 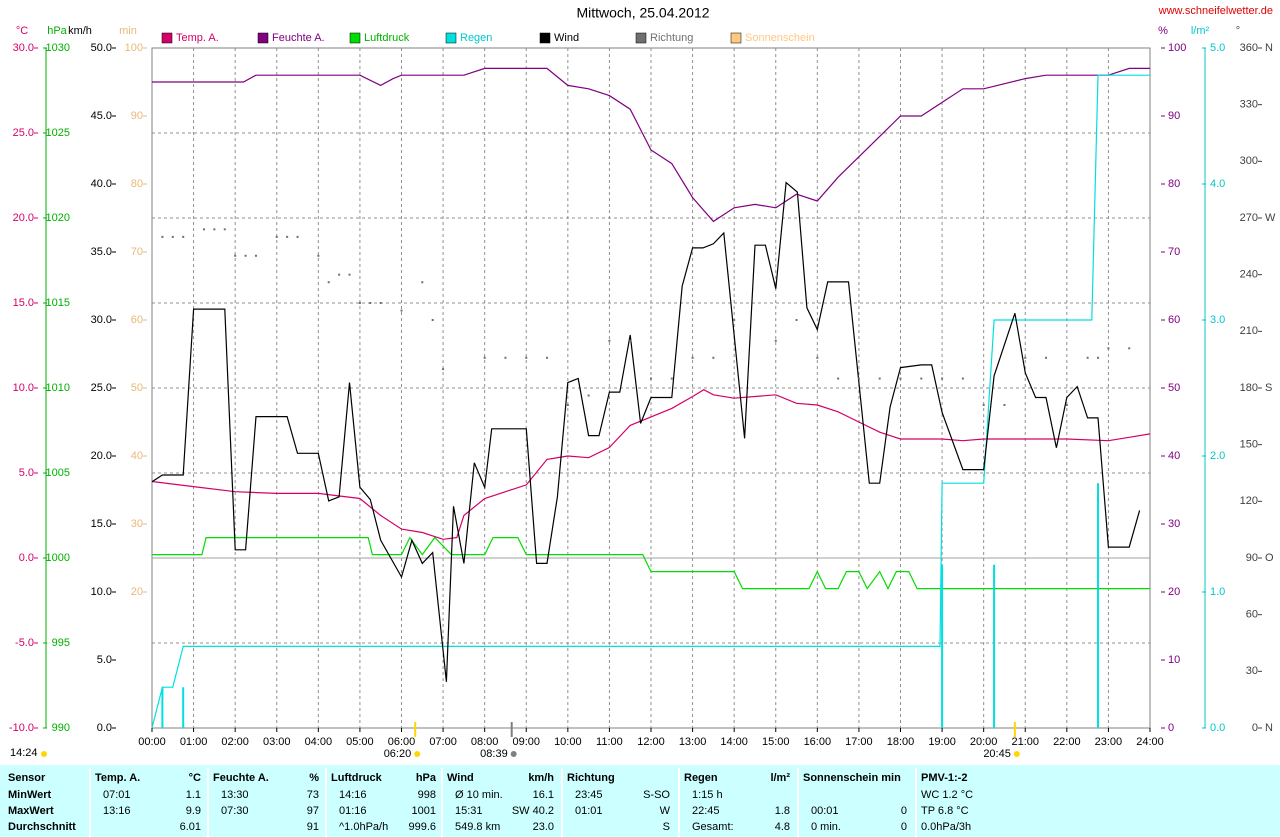 I want to click on y-tick-label: 240, so click(x=1249, y=275).